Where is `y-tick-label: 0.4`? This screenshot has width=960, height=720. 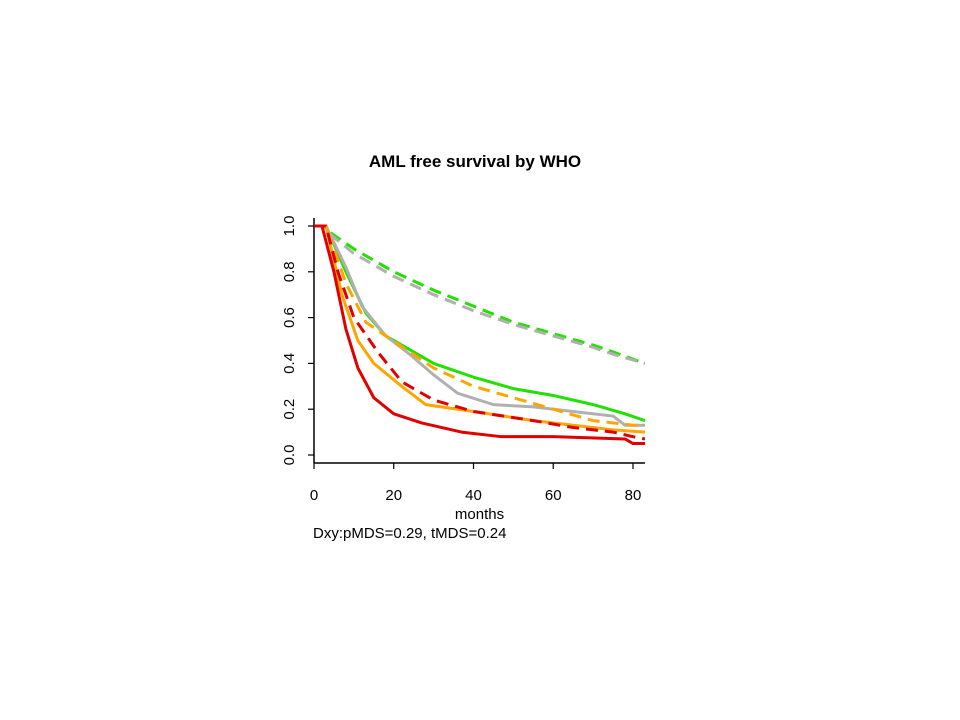 y-tick-label: 0.4 is located at coordinates (289, 363).